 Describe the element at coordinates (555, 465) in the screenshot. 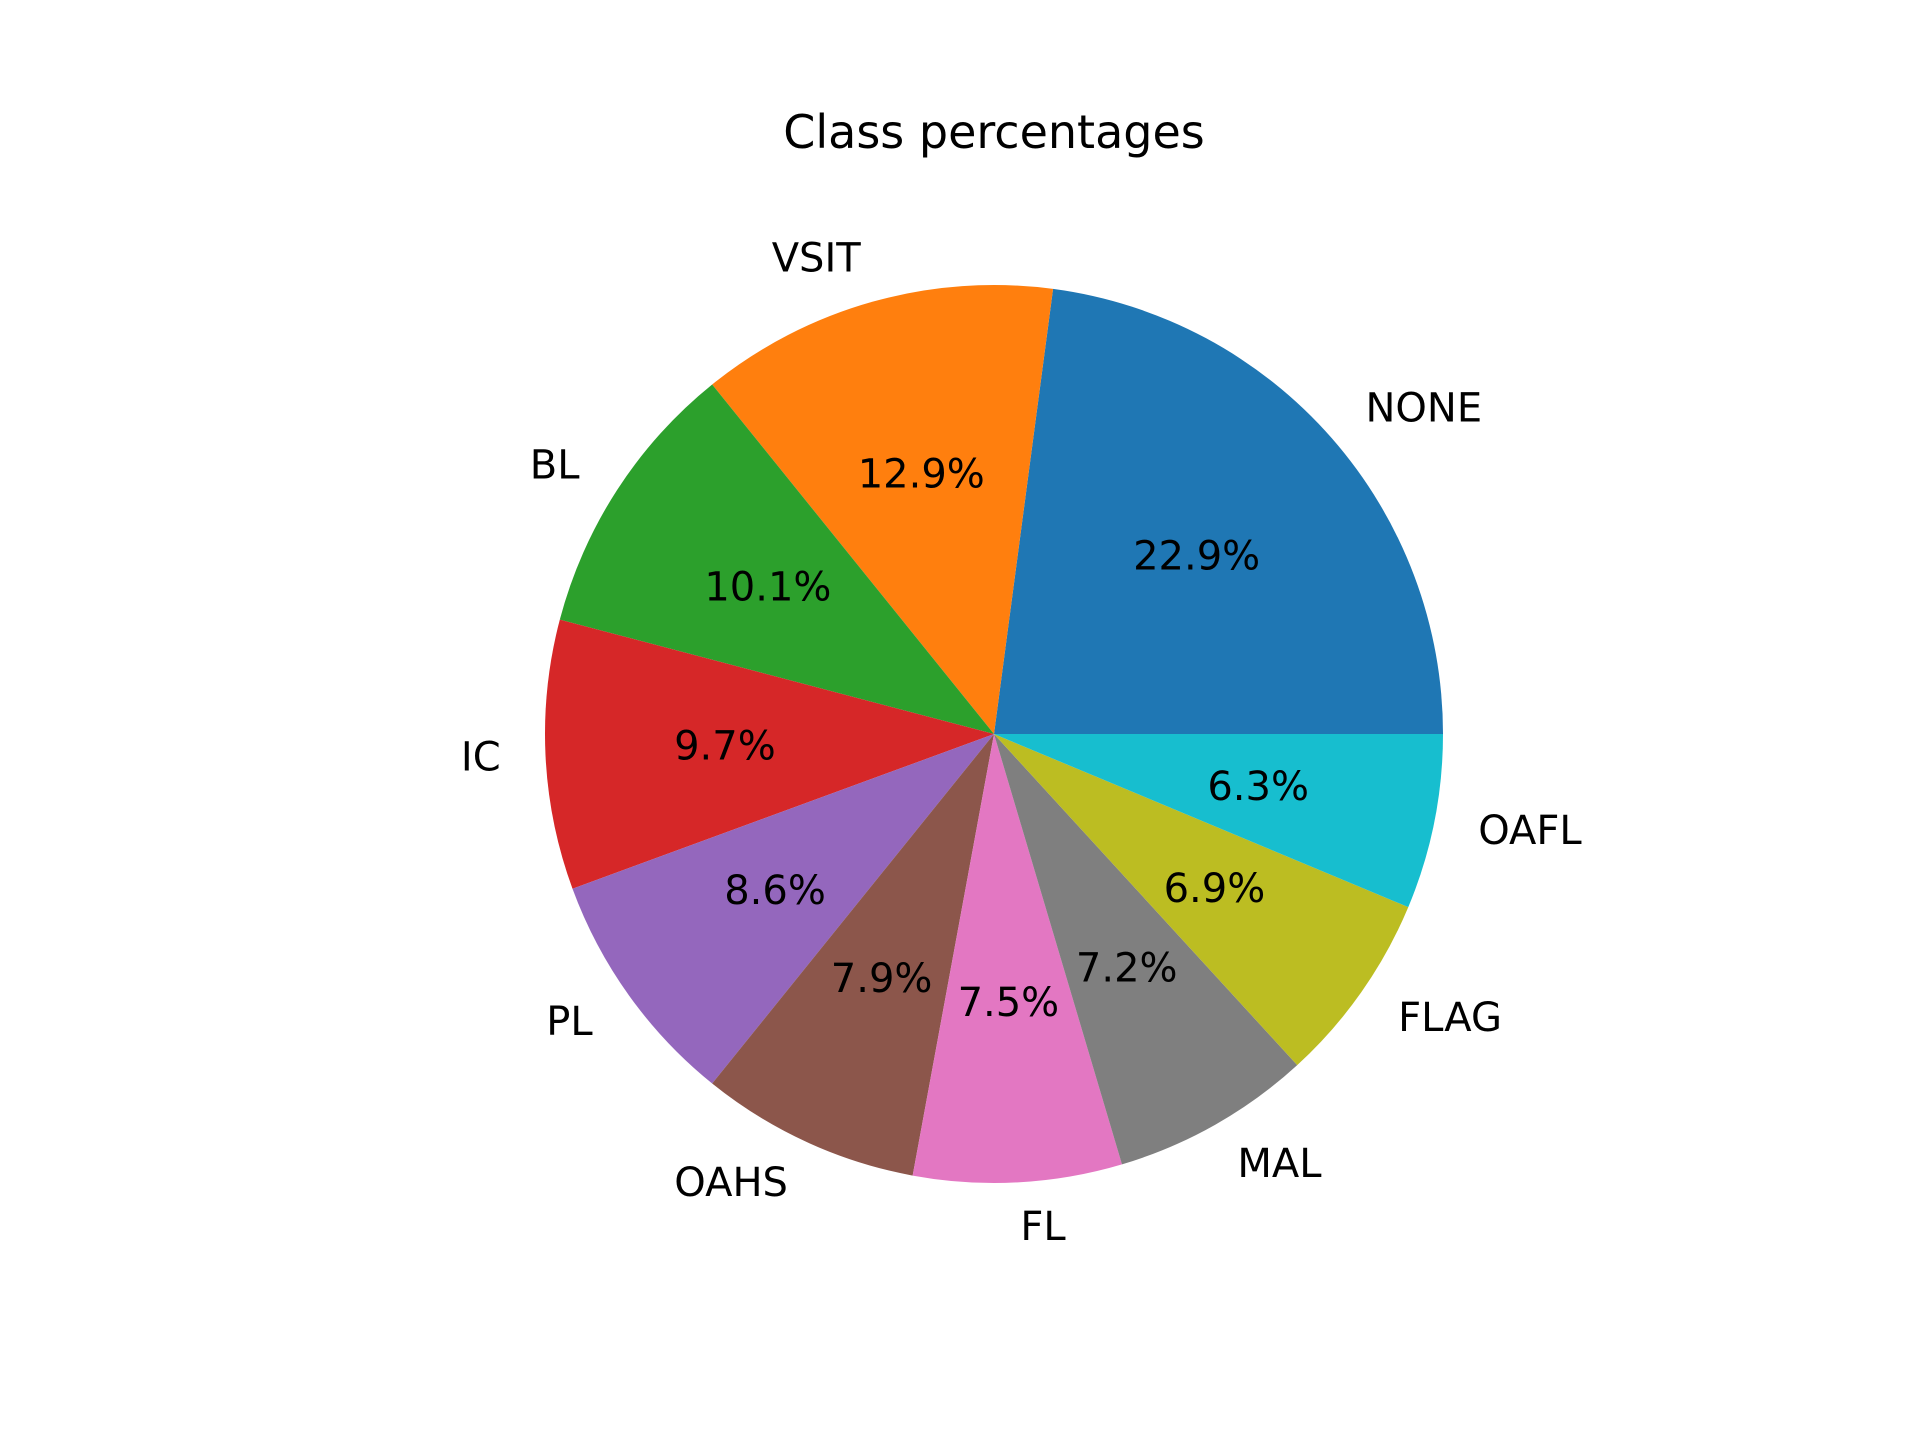

I see `slice-label-bl: BL` at that location.